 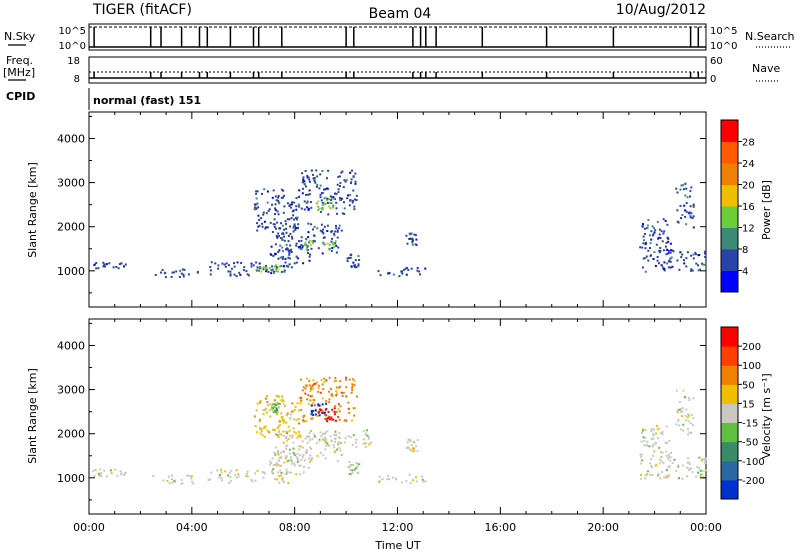 I want to click on colorbar-tick-label: 15, so click(x=748, y=404).